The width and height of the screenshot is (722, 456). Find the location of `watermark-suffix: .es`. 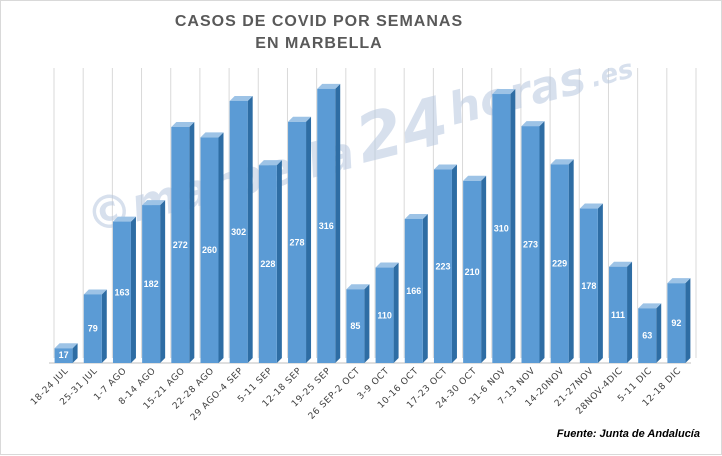

watermark-suffix: .es is located at coordinates (611, 74).